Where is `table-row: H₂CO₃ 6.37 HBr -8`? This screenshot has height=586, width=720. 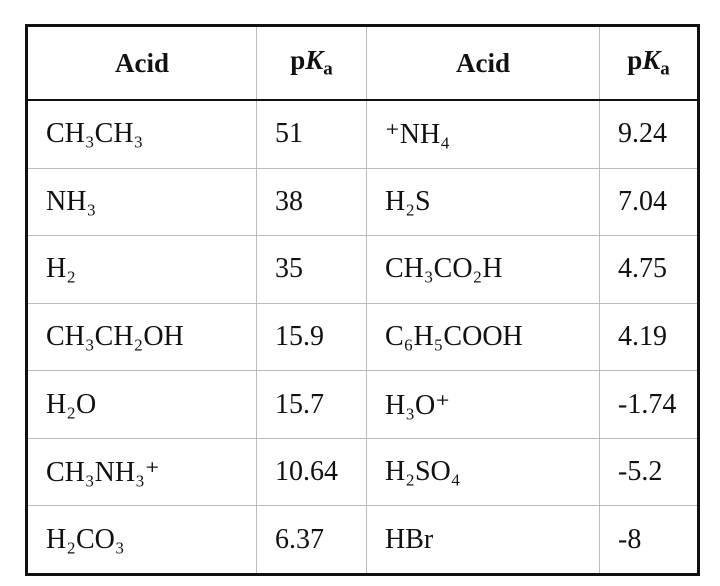
table-row: H₂CO₃ 6.37 HBr -8 is located at coordinates (362, 540).